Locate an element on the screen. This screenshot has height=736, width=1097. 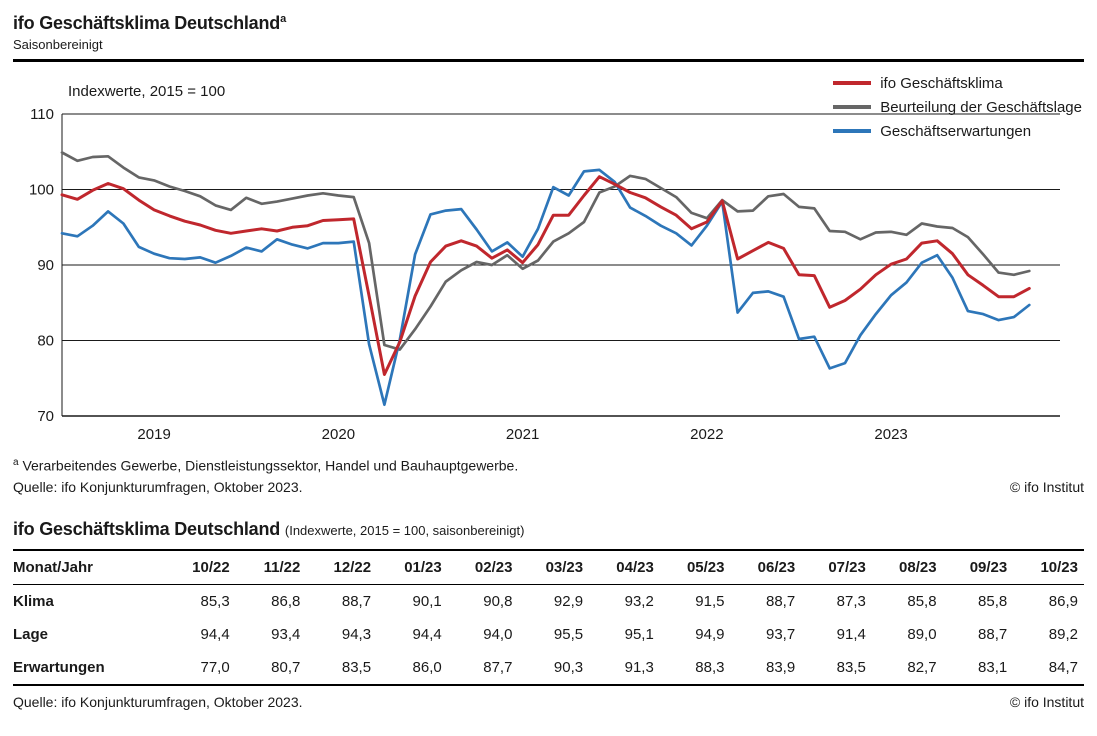
row-label: Erwartungen is located at coordinates (59, 667).